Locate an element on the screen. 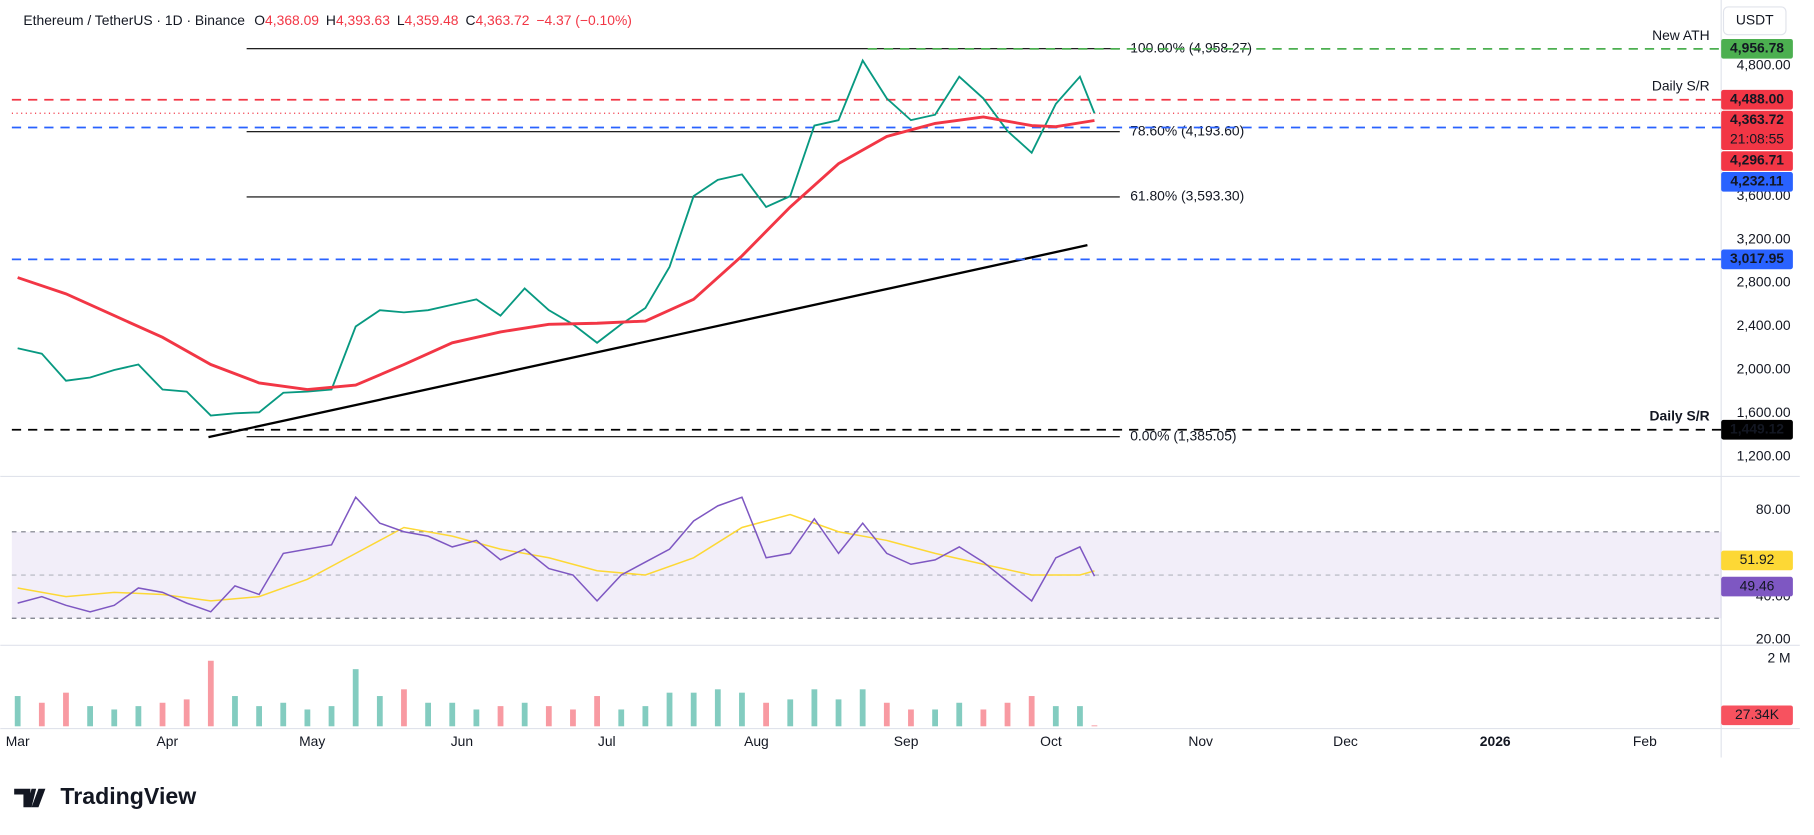 The image size is (1814, 835). x-tick-label: Aug is located at coordinates (756, 741).